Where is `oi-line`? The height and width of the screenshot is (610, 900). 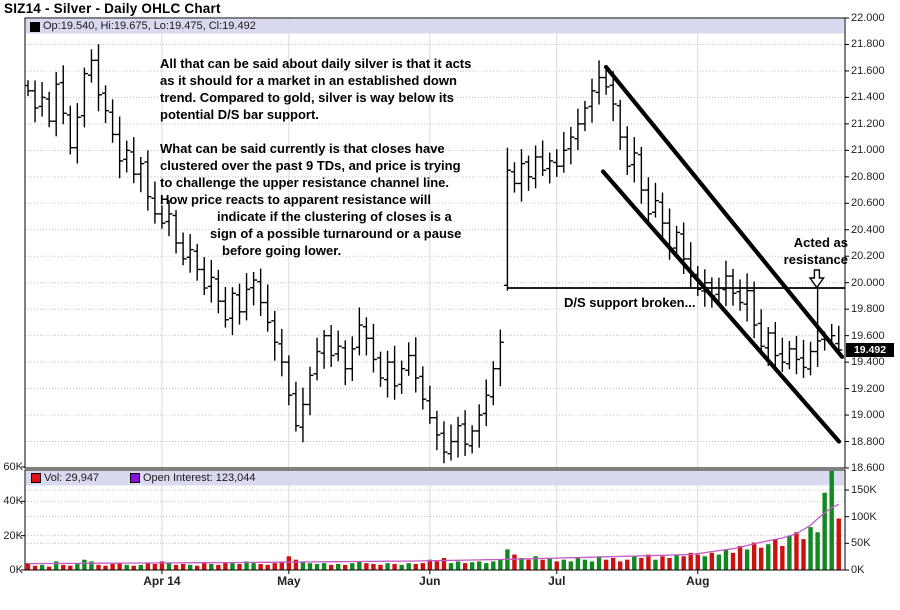
oi-line is located at coordinates (434, 534).